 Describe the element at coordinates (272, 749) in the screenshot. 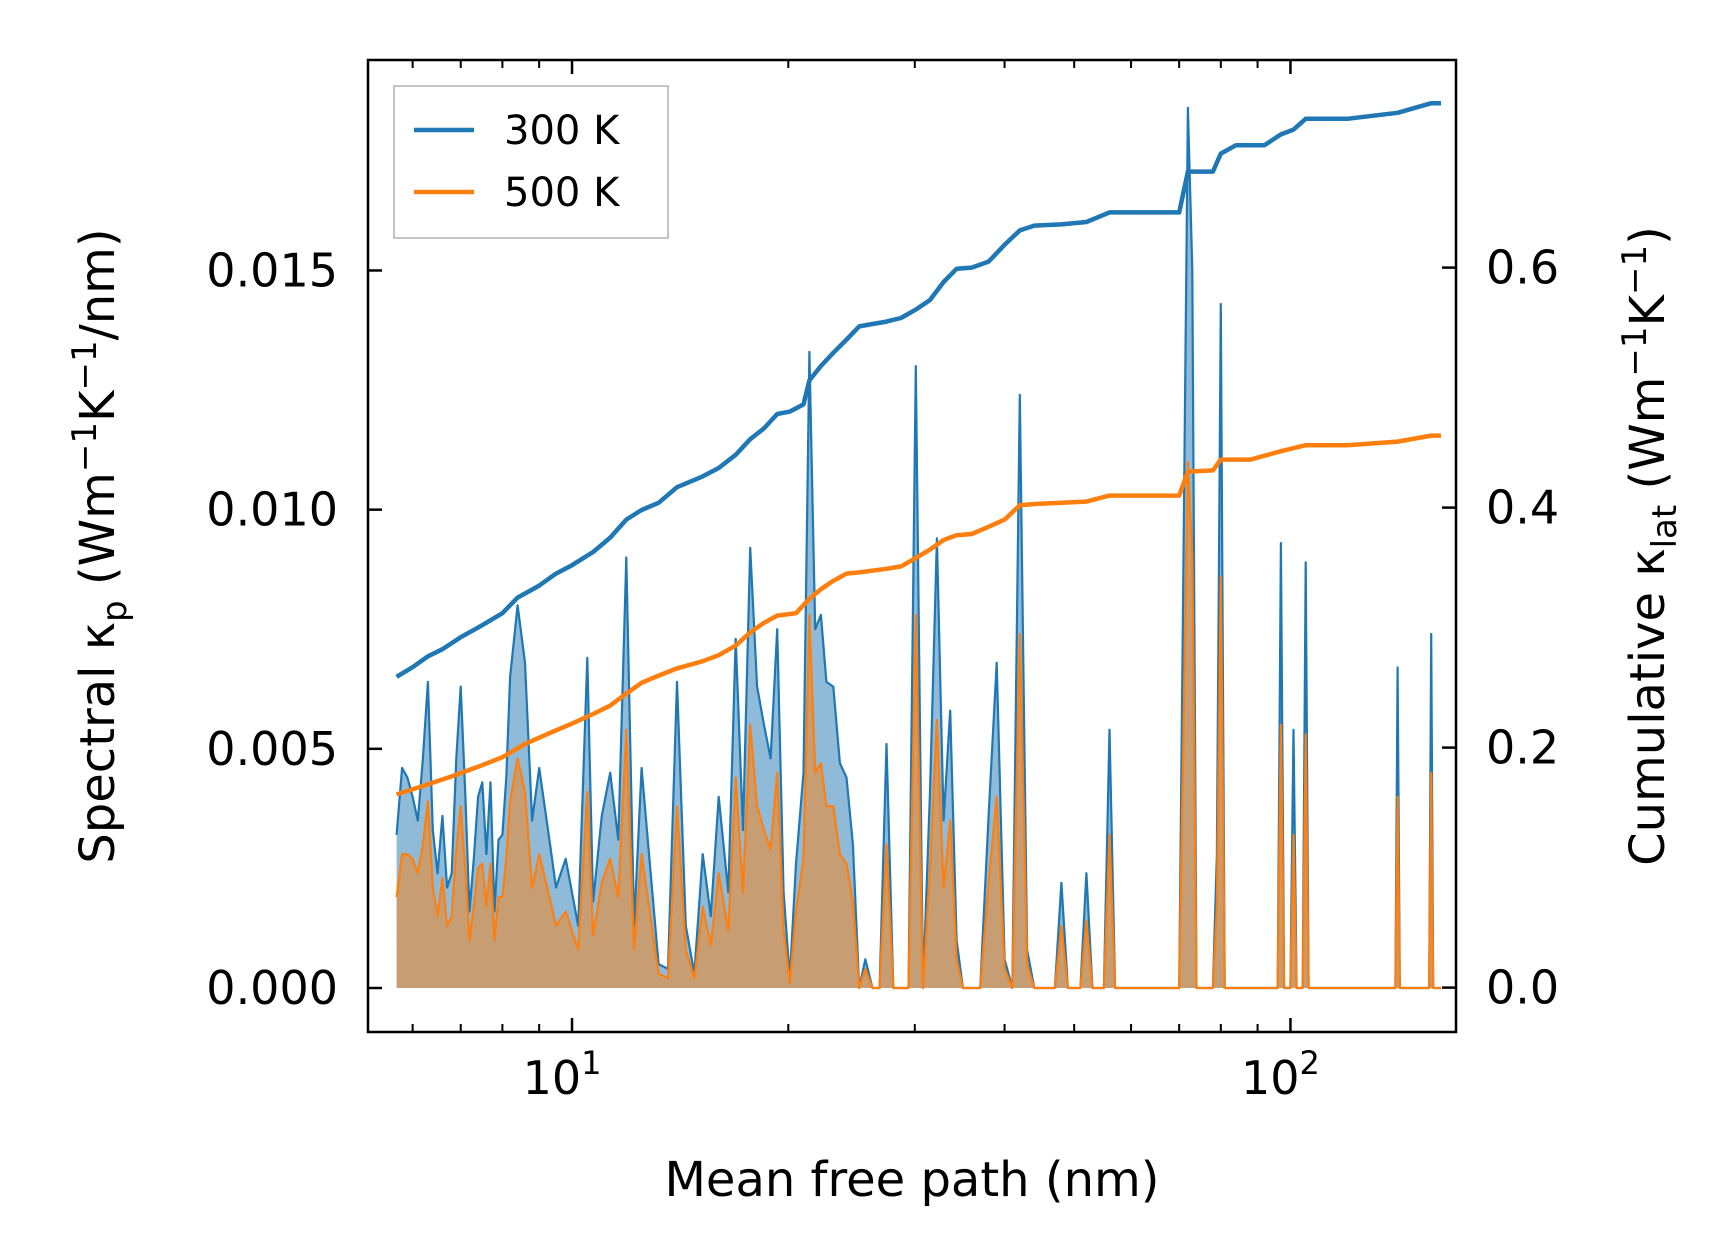

I see `y-left-tick-label: 0.005` at that location.